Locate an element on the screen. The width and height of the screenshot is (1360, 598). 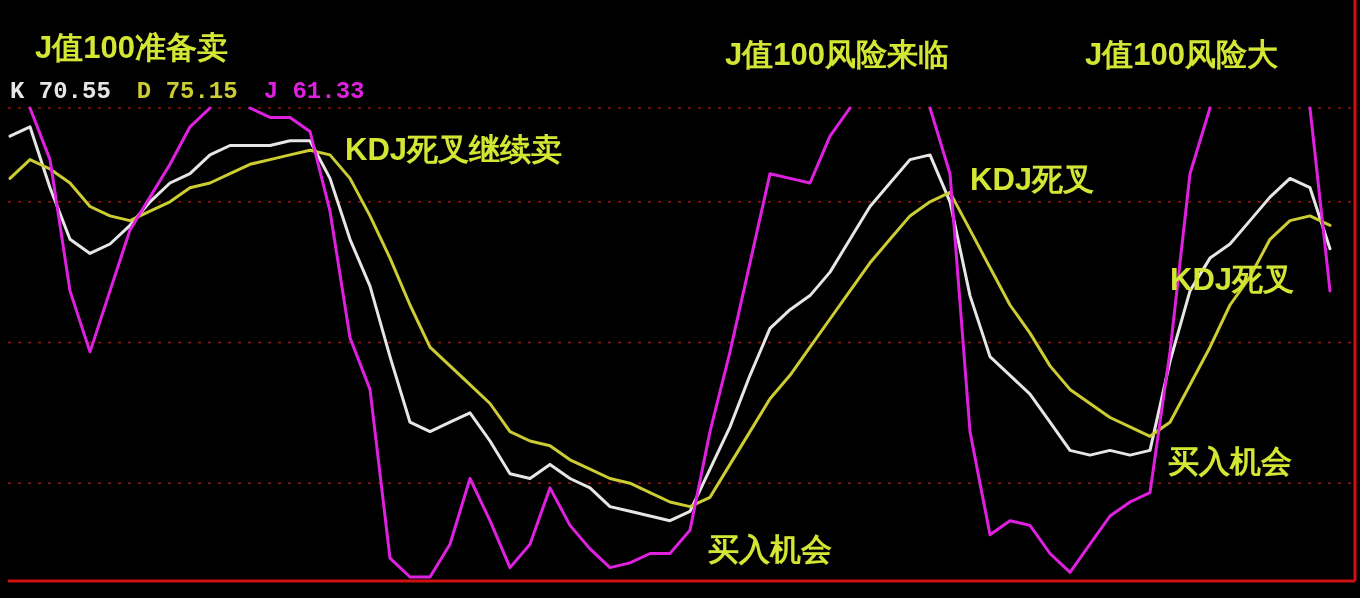
text: J值100风险来临 is located at coordinates (837, 54).